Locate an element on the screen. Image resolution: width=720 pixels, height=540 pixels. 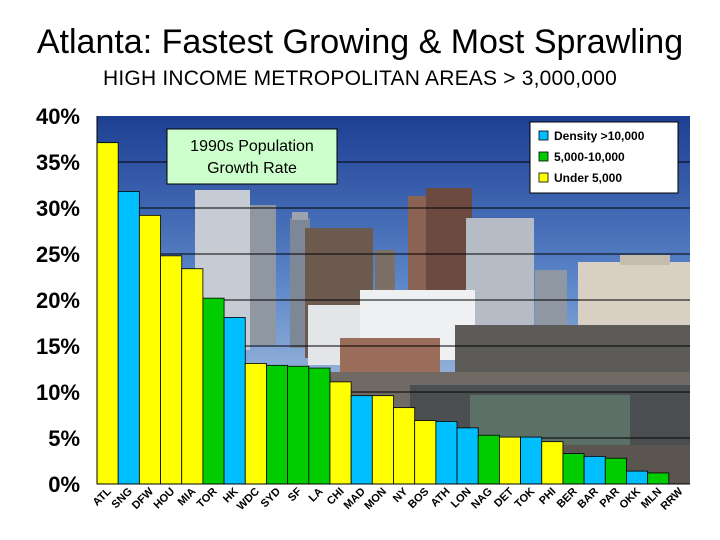
y-tick-label-40: 40% is located at coordinates (58, 116).